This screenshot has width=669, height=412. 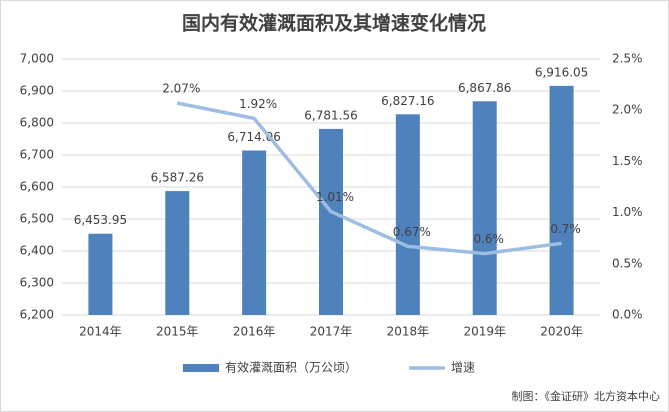 I want to click on bar-value-label: 6,587.26, so click(x=177, y=178).